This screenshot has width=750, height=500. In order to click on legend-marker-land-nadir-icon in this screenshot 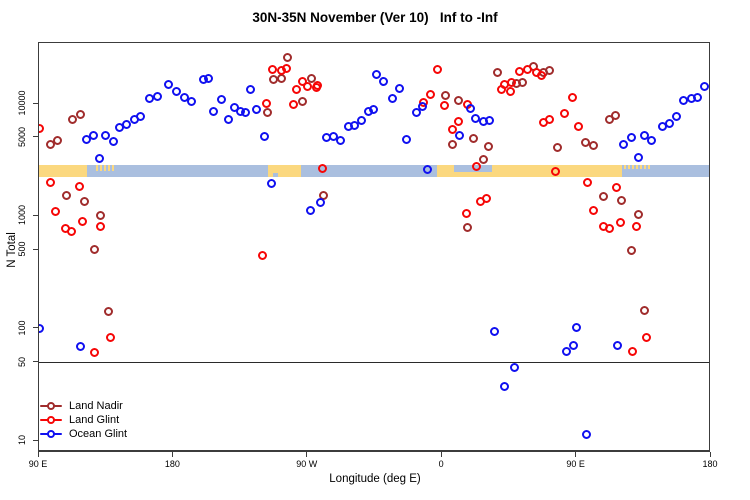, I will do `click(51, 406)`.